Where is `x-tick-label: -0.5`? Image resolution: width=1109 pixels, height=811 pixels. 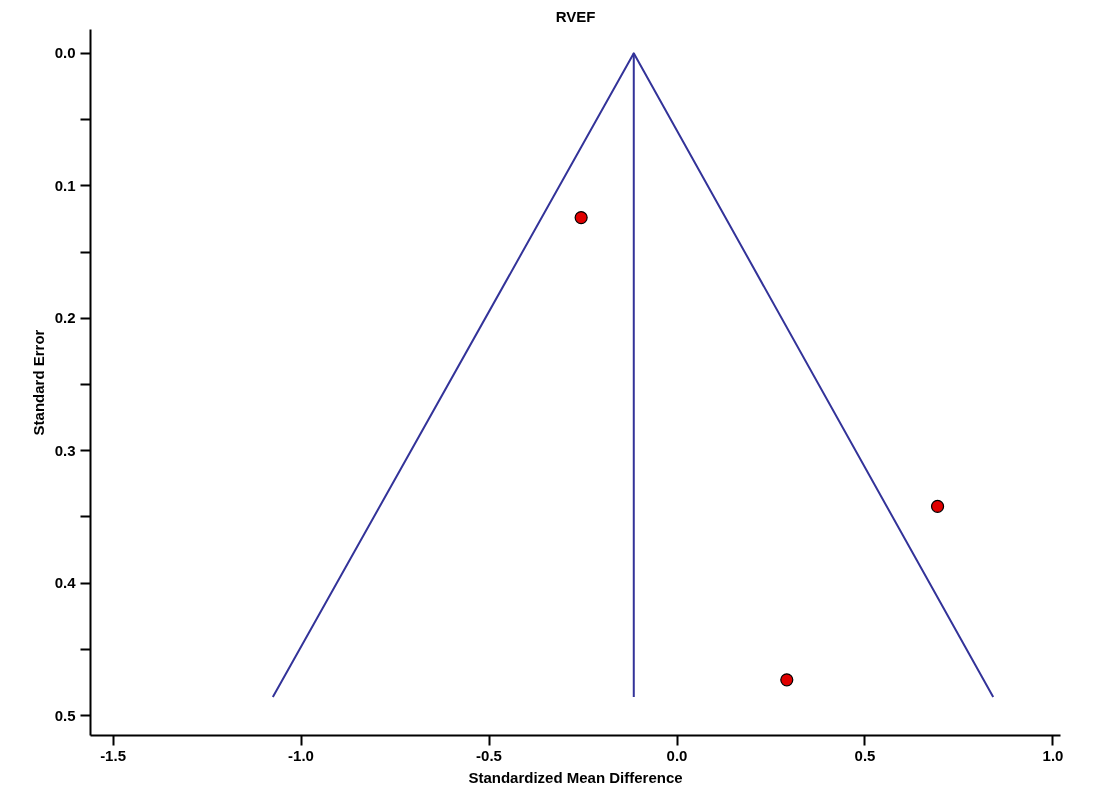 x-tick-label: -0.5 is located at coordinates (489, 755).